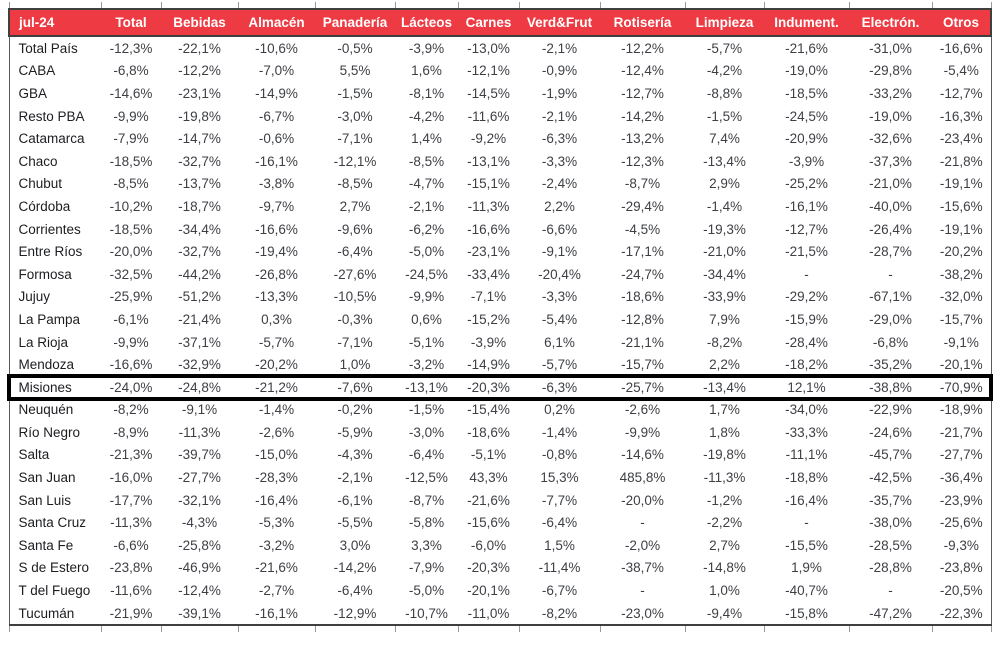  I want to click on value-cell: -9,3%, so click(962, 545).